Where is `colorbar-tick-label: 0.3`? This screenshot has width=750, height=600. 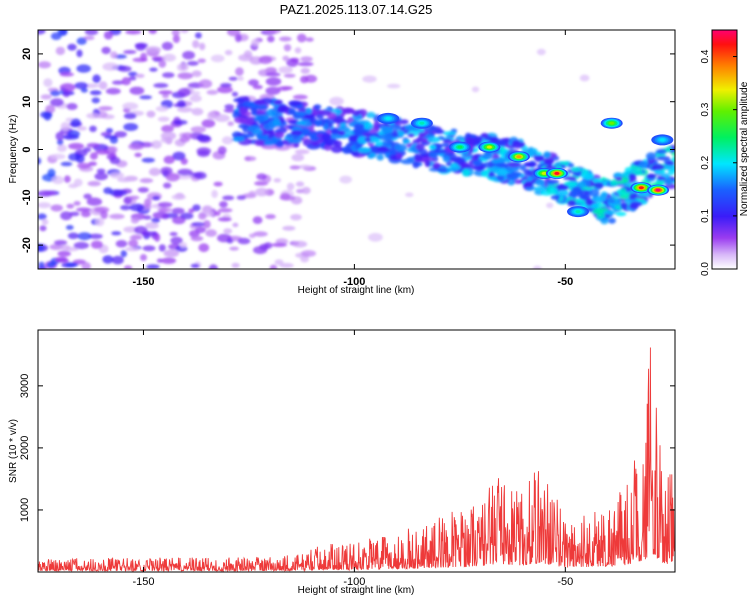
colorbar-tick-label: 0.3 is located at coordinates (705, 109).